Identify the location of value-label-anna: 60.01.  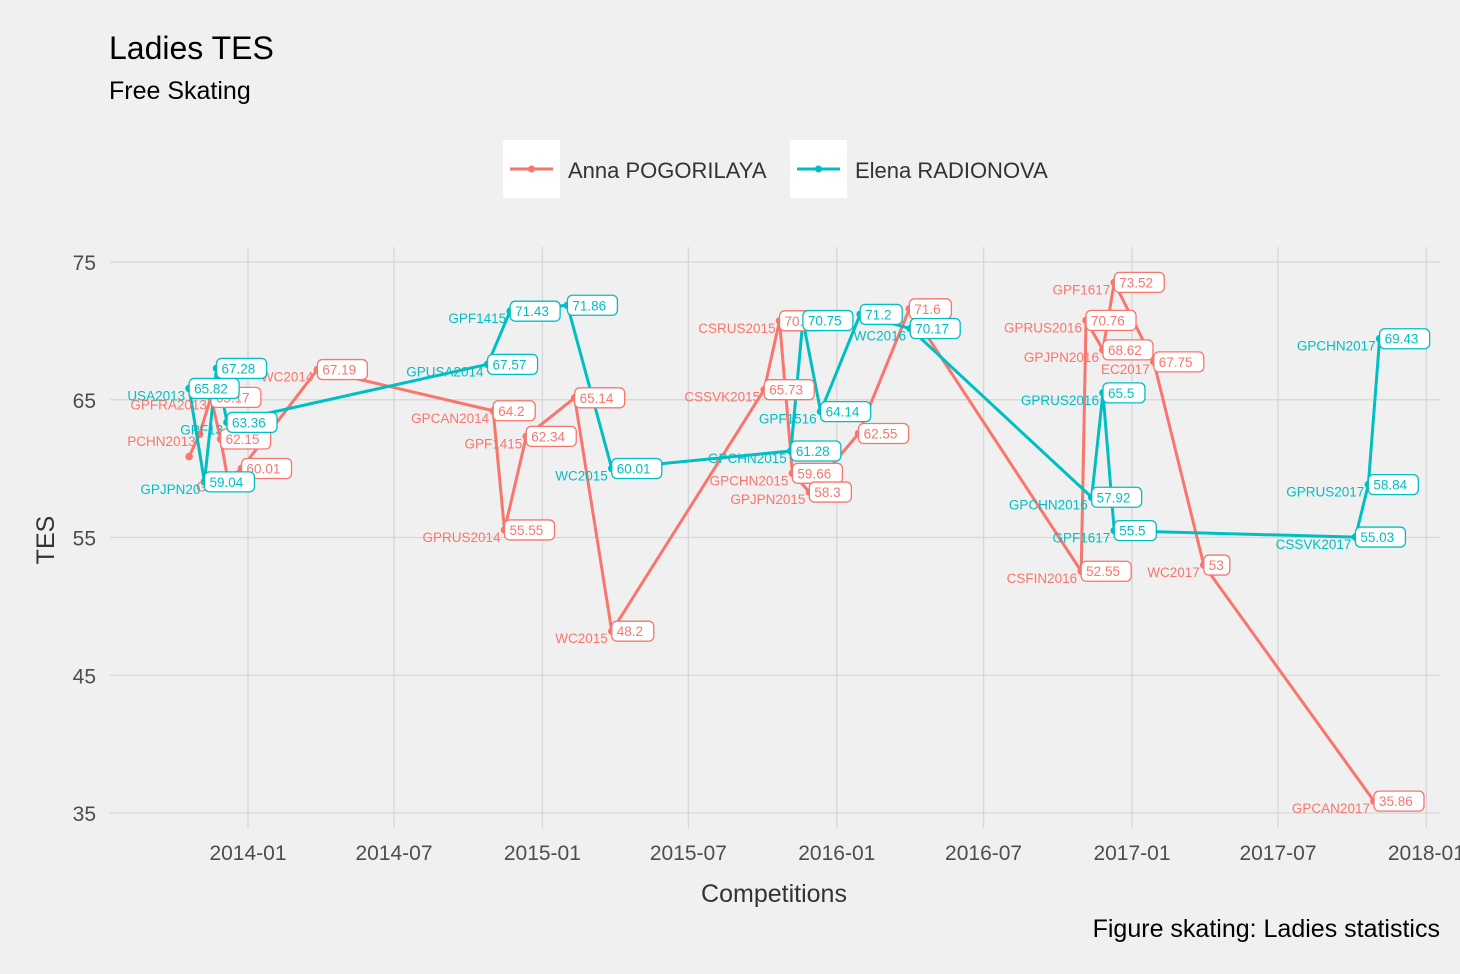
(264, 468).